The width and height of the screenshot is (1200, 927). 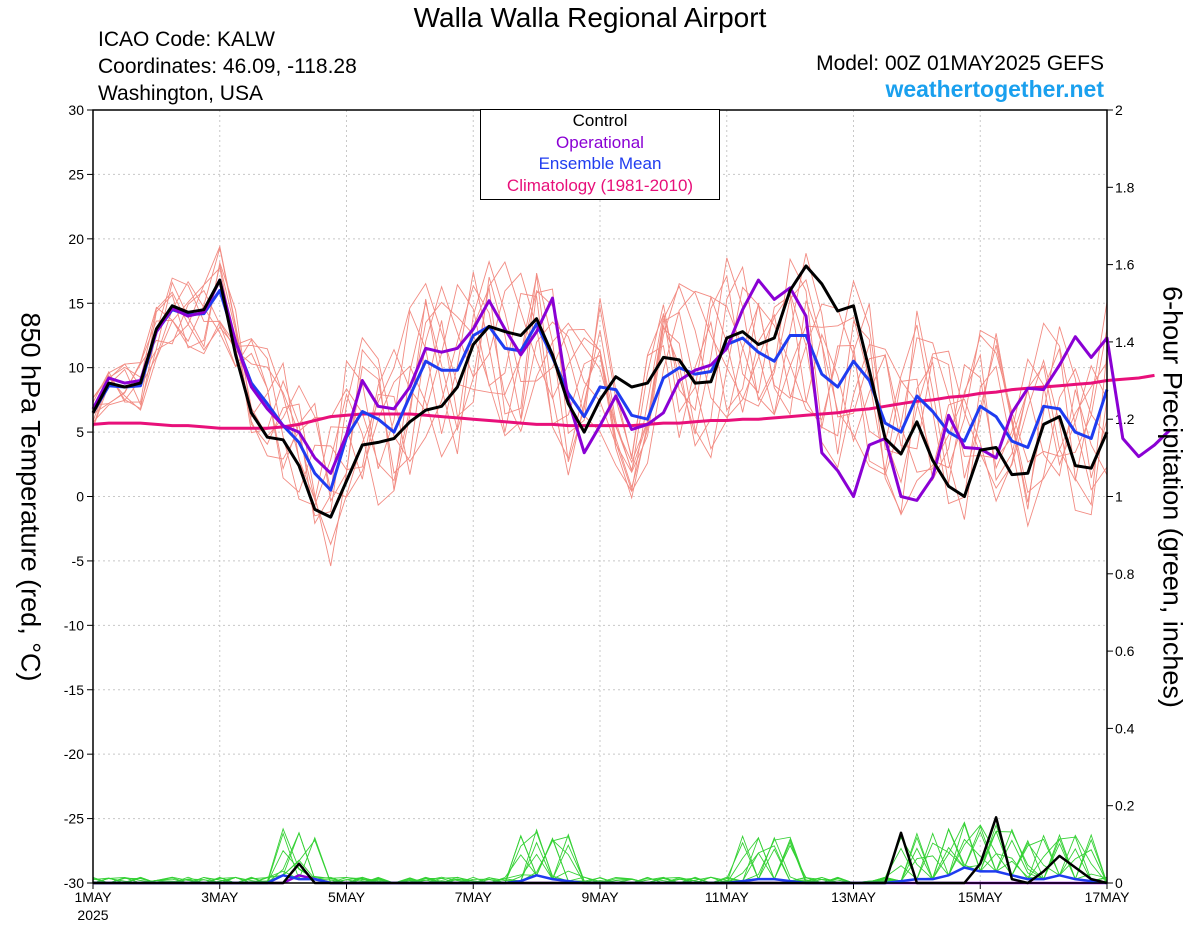 What do you see at coordinates (600, 163) in the screenshot?
I see `legend-item-ensemble-mean: Ensemble Mean` at bounding box center [600, 163].